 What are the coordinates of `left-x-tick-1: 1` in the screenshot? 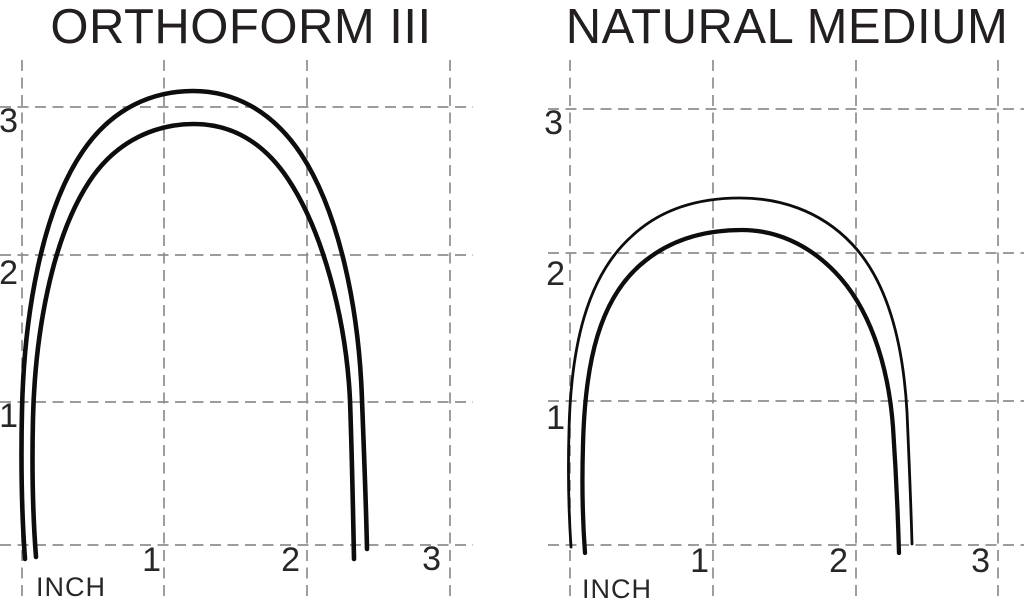 It's located at (151, 560).